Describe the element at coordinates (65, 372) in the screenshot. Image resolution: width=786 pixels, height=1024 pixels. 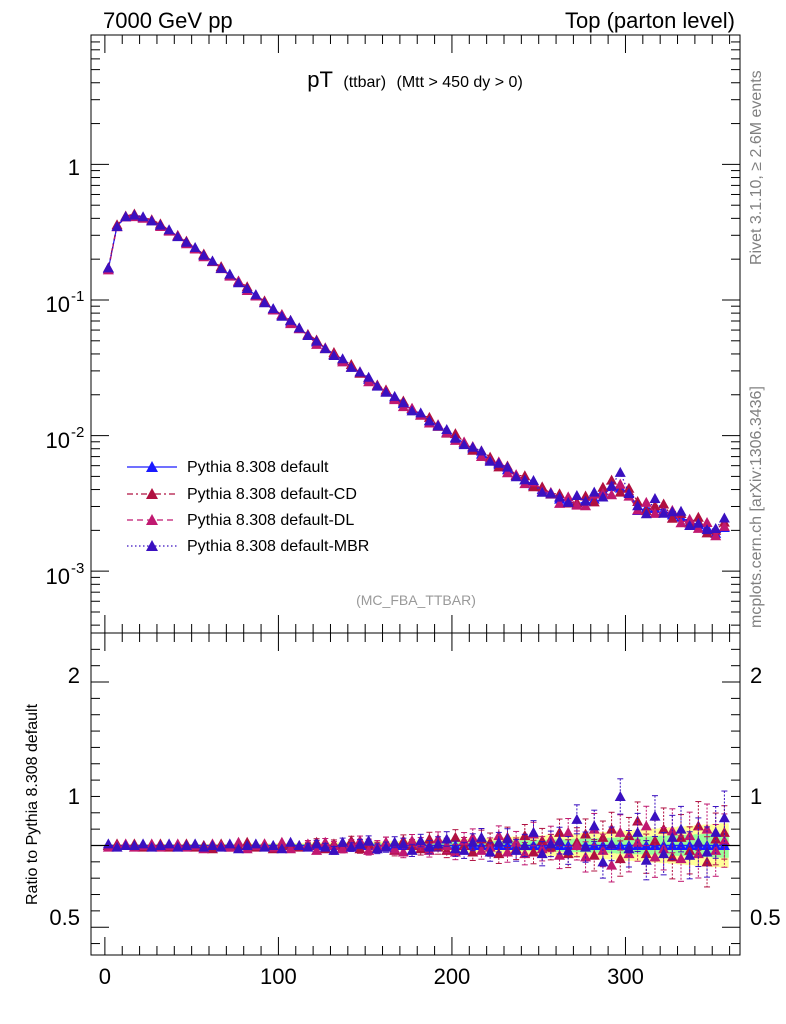
I see `main-y-tick-labels: 1 10 -1 10 -2 10 -3` at that location.